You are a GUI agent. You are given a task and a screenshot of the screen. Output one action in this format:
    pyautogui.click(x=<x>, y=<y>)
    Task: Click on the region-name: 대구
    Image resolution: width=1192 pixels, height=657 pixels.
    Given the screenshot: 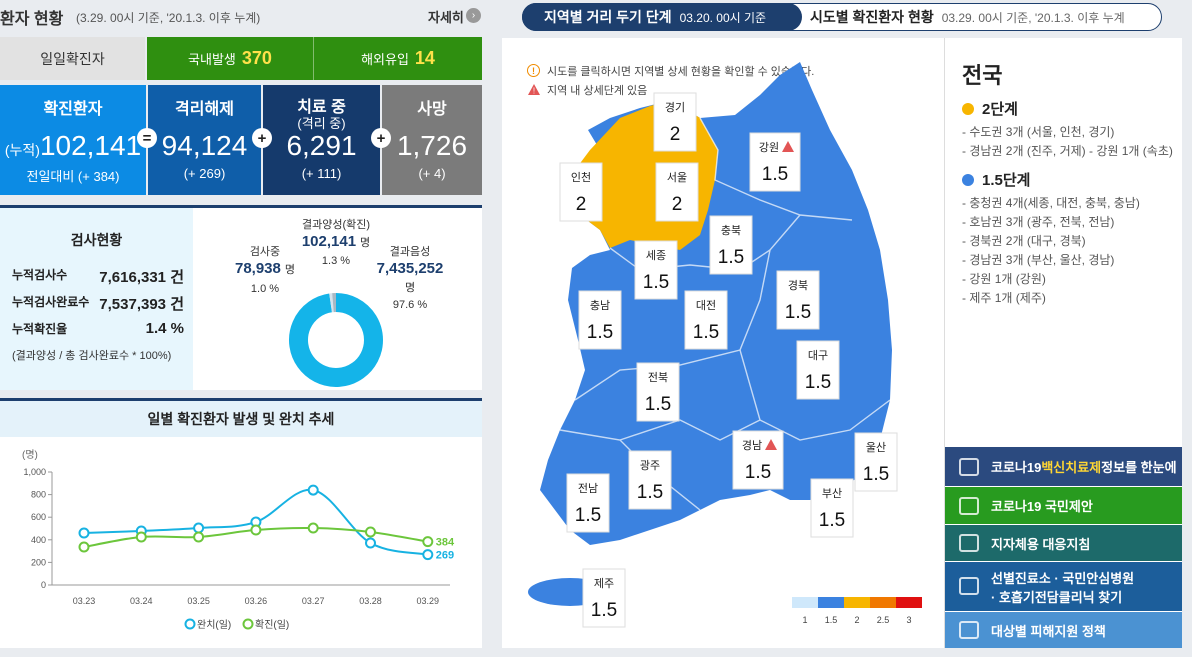 What is the action you would take?
    pyautogui.click(x=818, y=355)
    